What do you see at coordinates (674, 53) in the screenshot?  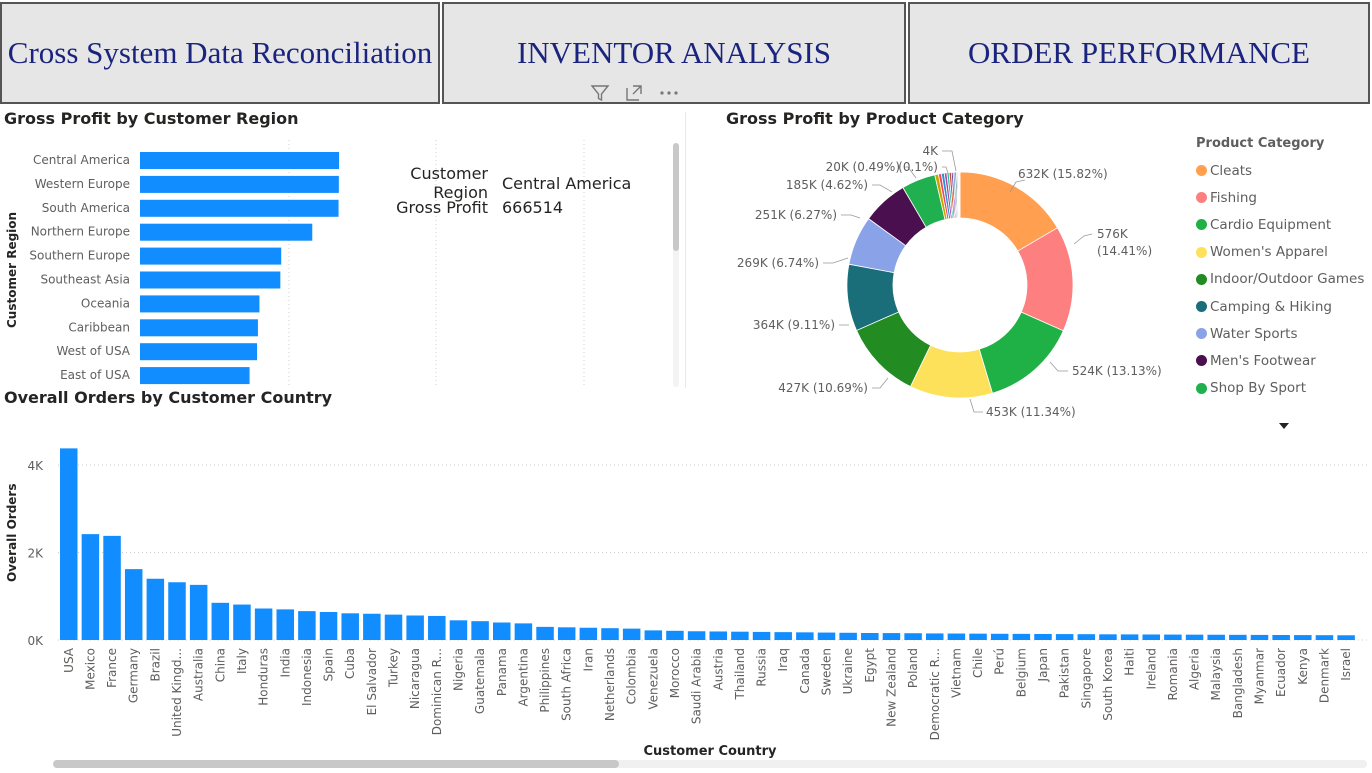 I see `nav-button-inventory-analysis: INVENTOR ANALYSIS` at bounding box center [674, 53].